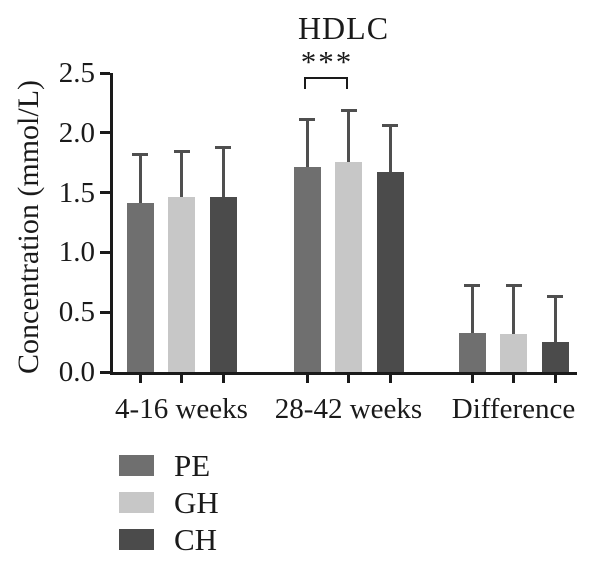  What do you see at coordinates (343, 28) in the screenshot?
I see `chart-title: HDLC` at bounding box center [343, 28].